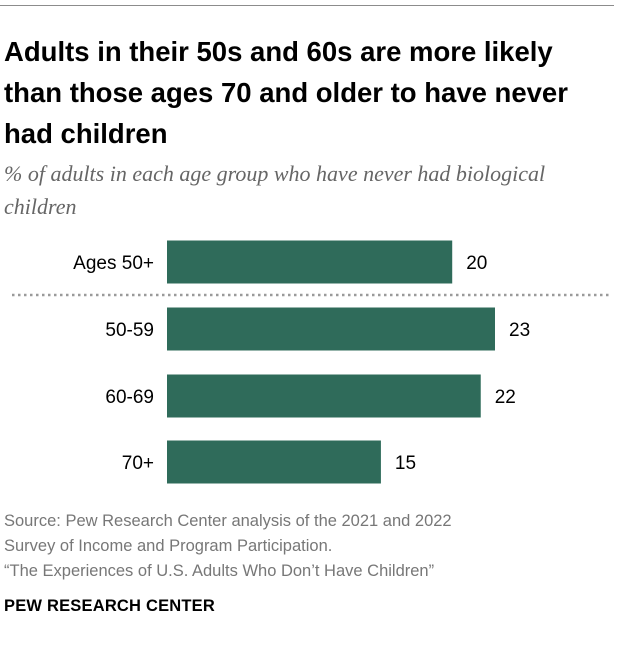  I want to click on pew-research-center-logo: PEW RESEARCH CENTER, so click(109, 606).